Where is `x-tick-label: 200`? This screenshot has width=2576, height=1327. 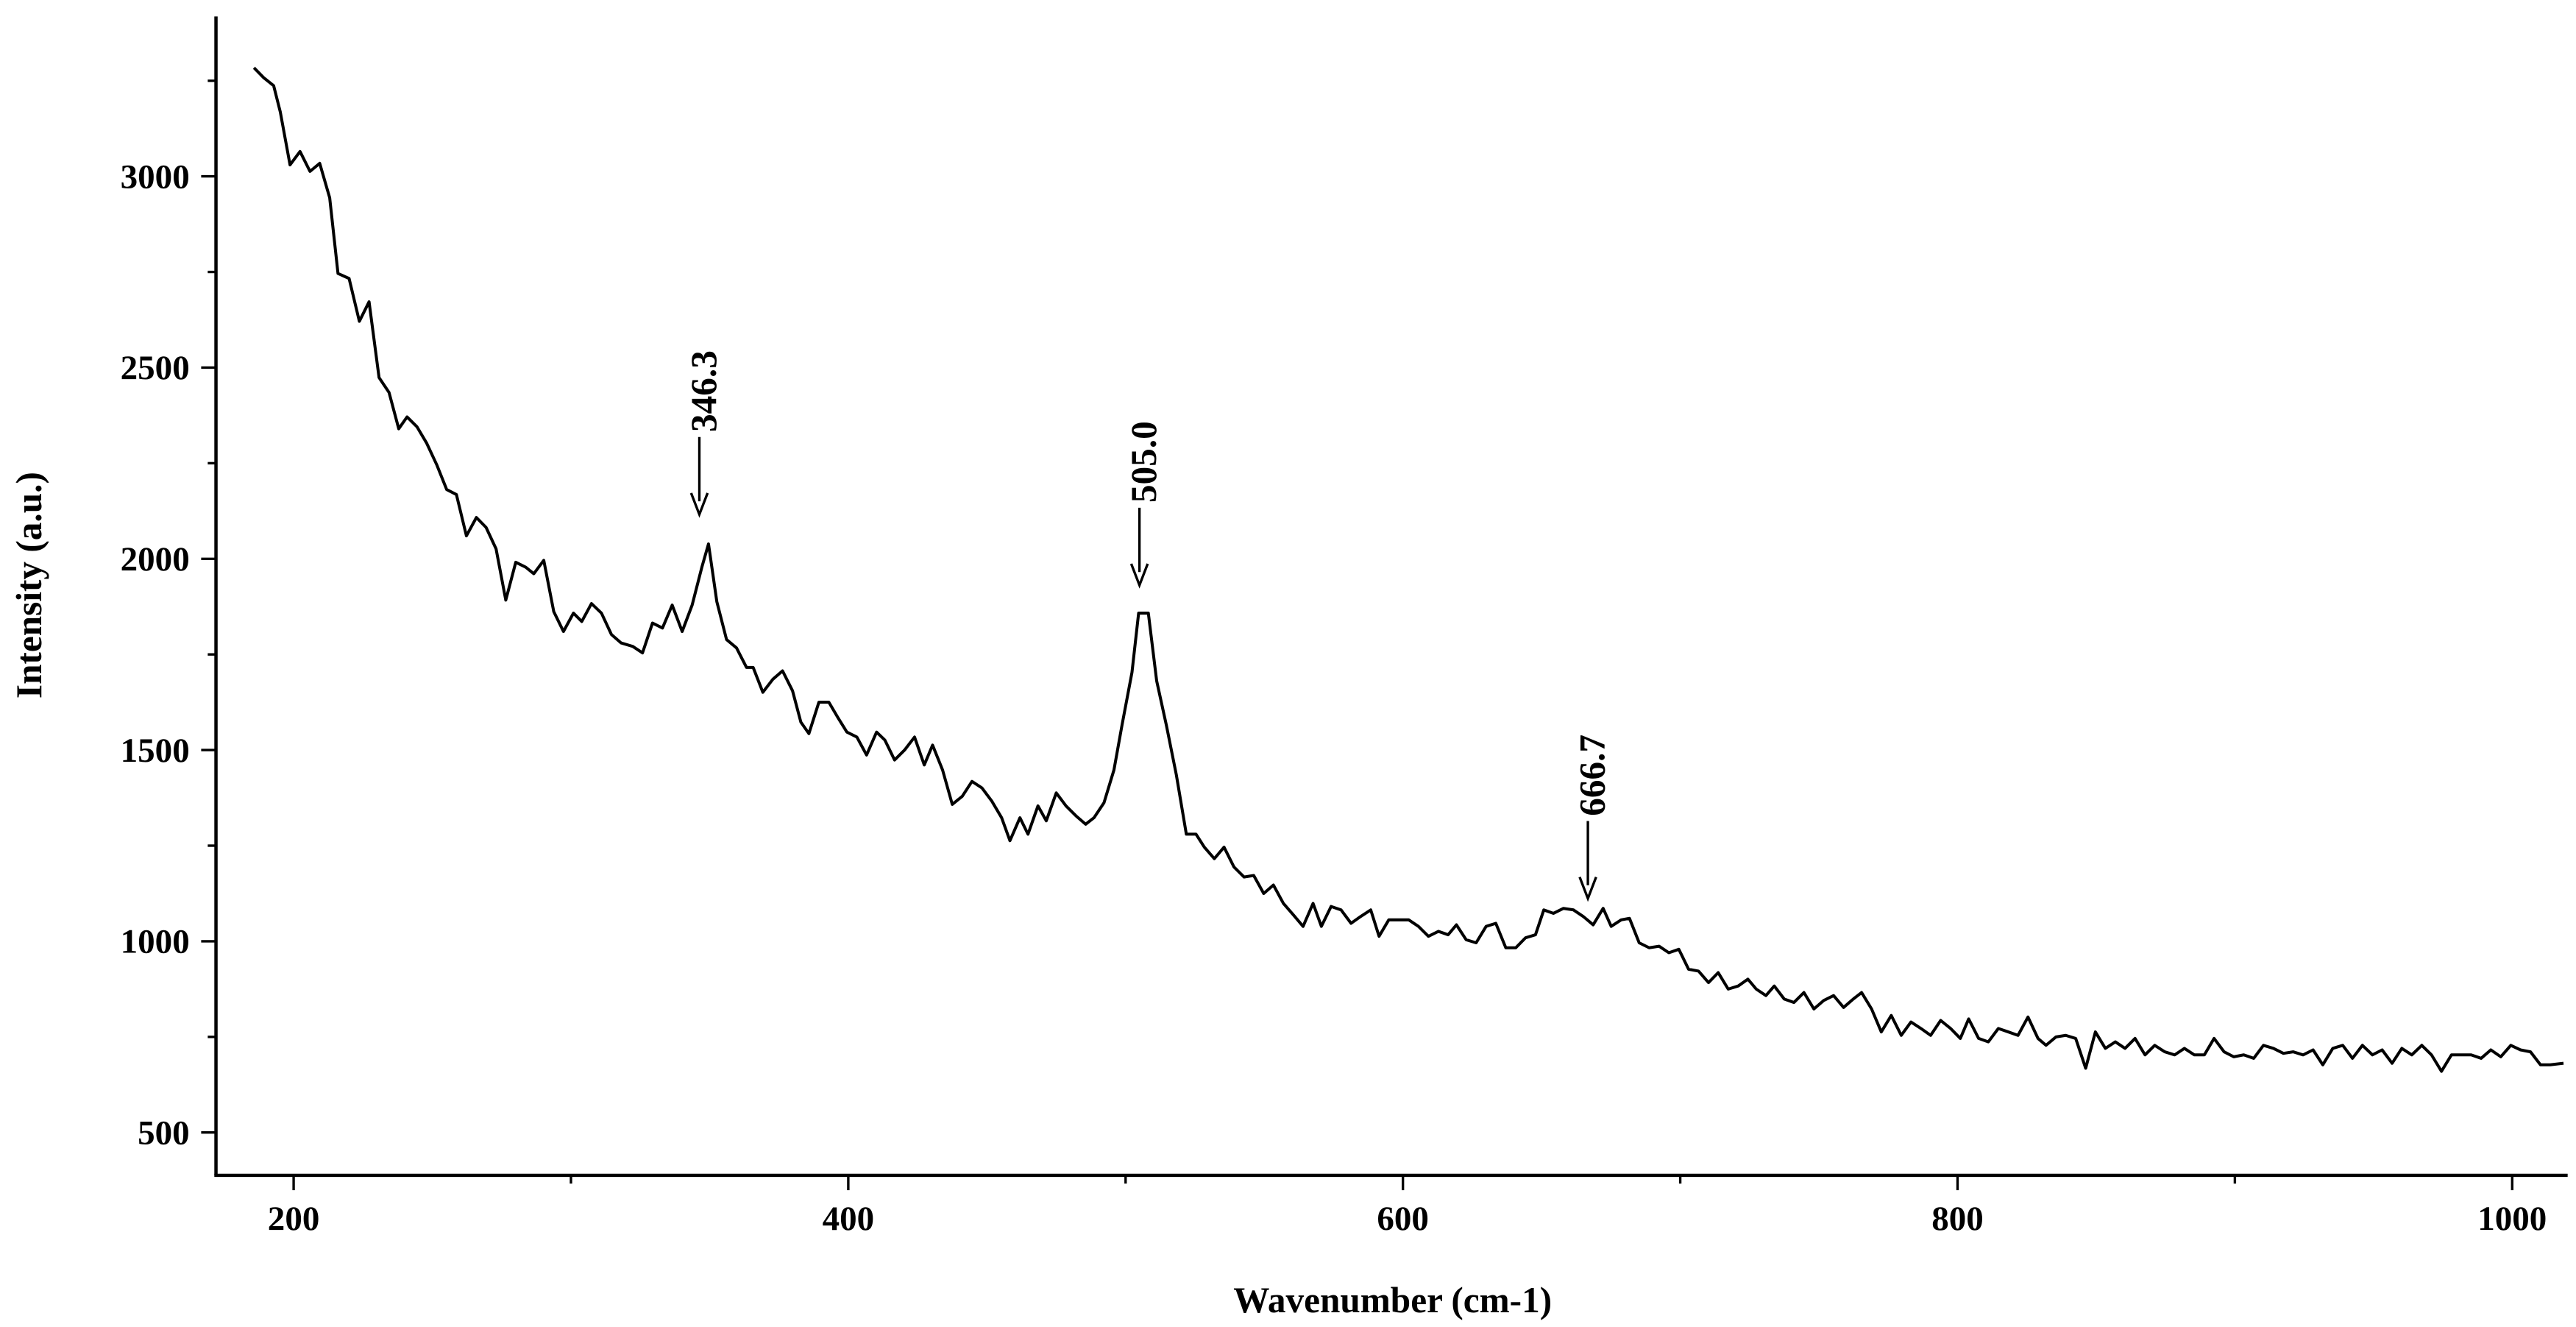
x-tick-label: 200 is located at coordinates (294, 1219).